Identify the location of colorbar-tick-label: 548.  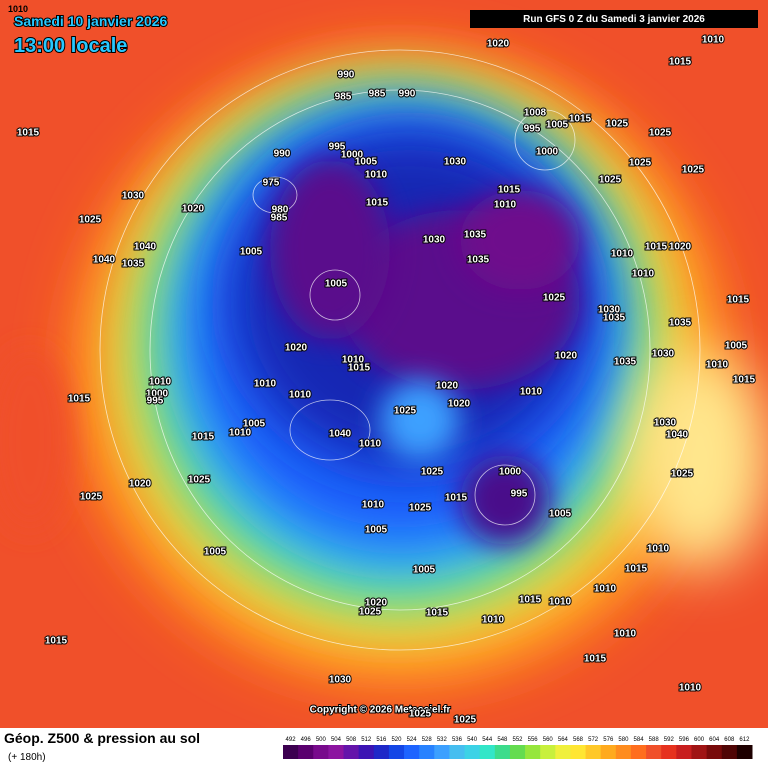
(502, 740).